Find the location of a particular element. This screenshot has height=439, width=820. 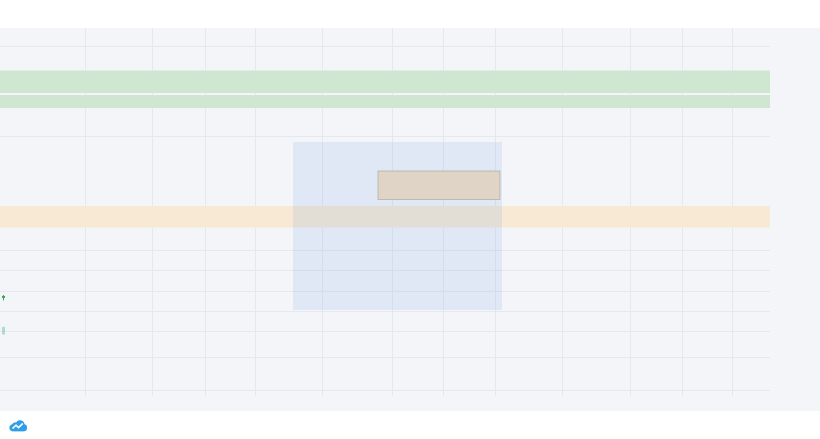

footer-bar is located at coordinates (21, 426).